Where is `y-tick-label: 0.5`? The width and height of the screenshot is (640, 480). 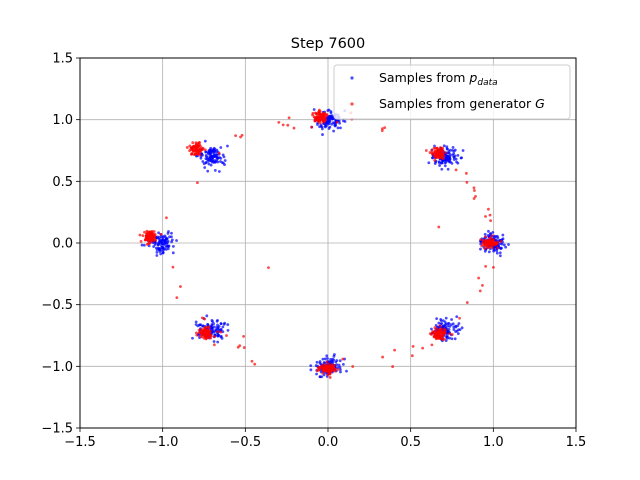
y-tick-label: 0.5 is located at coordinates (62, 182).